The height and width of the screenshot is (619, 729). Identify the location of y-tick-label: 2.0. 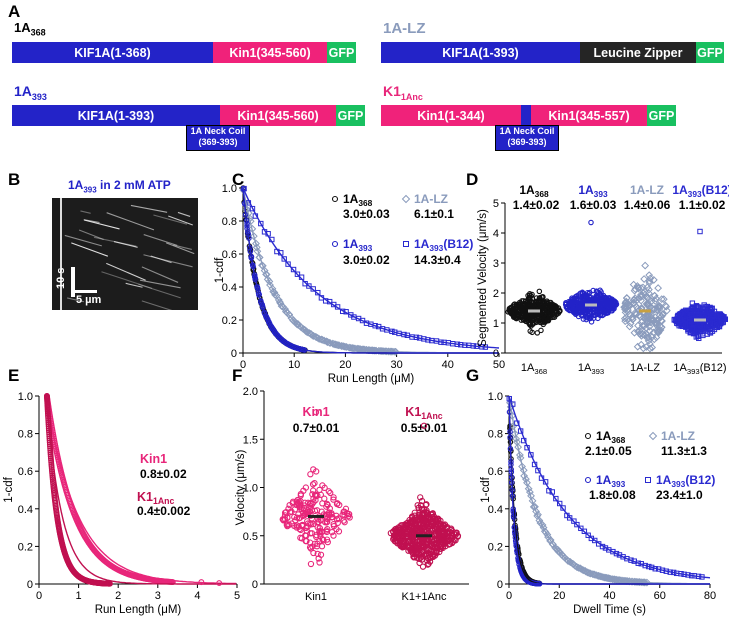
(250, 392).